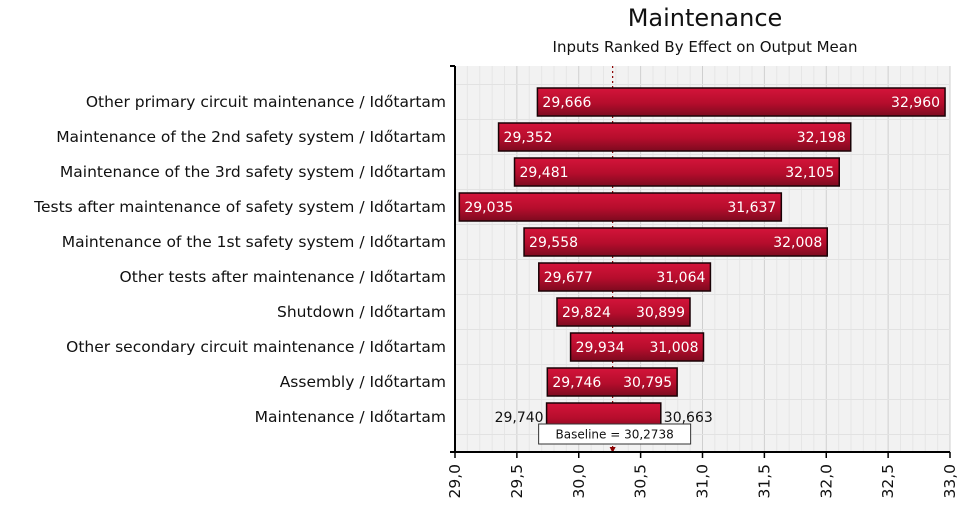  What do you see at coordinates (888, 481) in the screenshot?
I see `x-tick-label: 32,5` at bounding box center [888, 481].